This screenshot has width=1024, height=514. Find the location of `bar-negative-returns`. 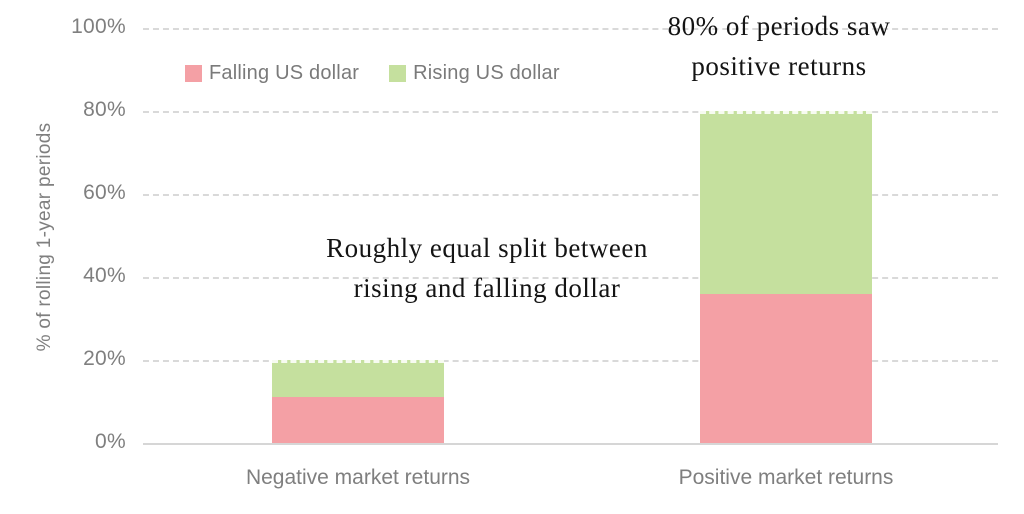

bar-negative-returns is located at coordinates (358, 401).